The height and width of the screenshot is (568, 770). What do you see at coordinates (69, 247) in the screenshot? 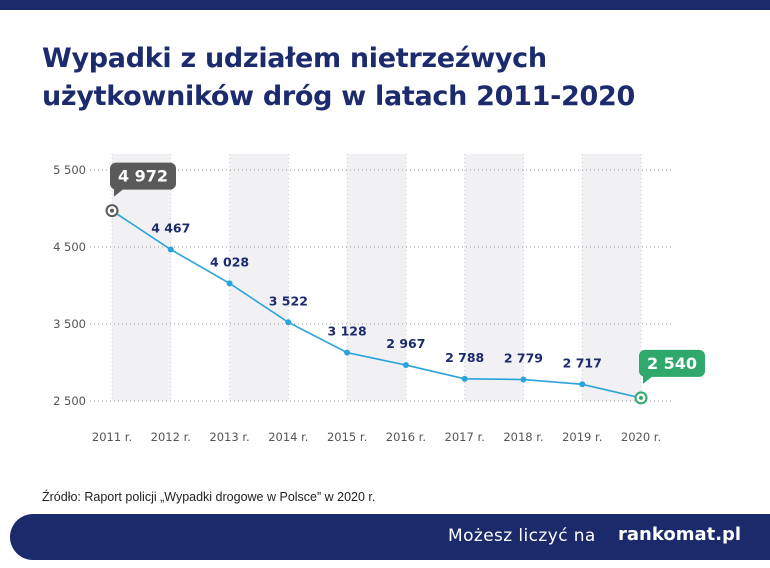
I see `y-tick-label: 4 500` at bounding box center [69, 247].